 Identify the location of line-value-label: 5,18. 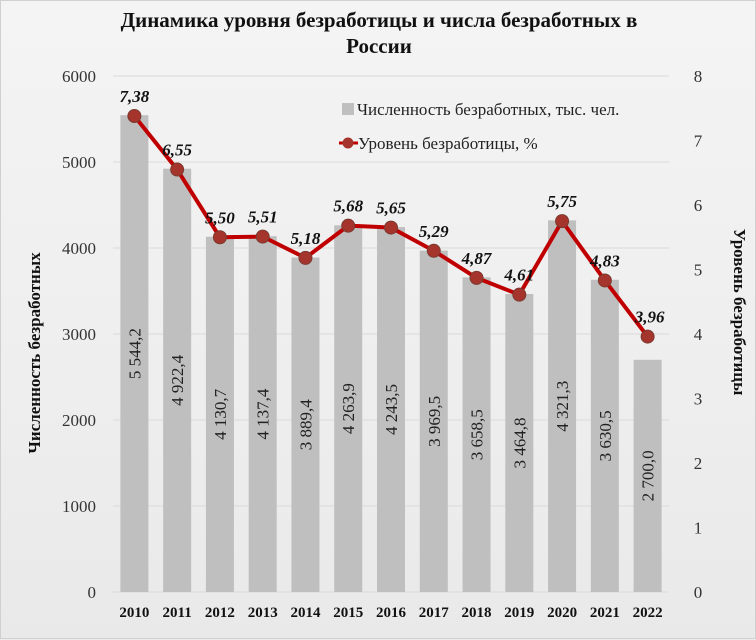
(306, 238).